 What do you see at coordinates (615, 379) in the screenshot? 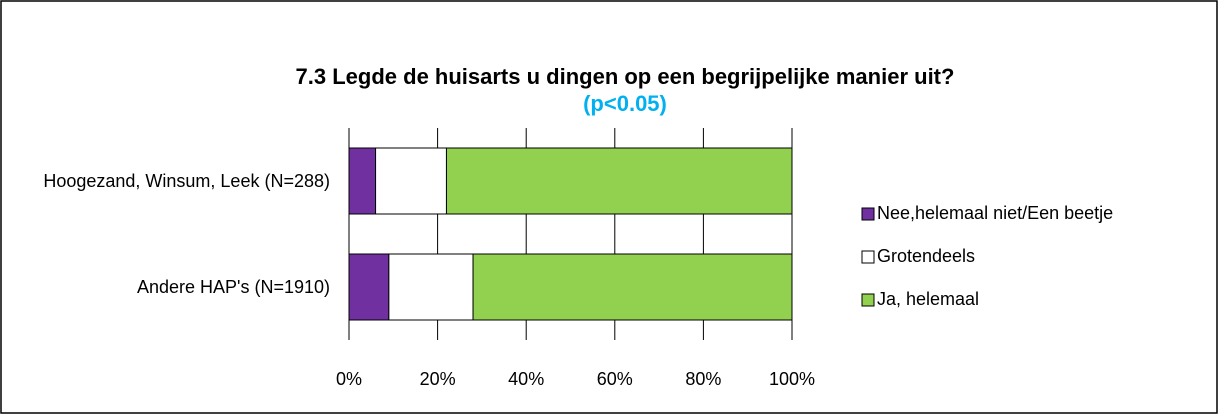
I see `x-tick-label: 60%` at bounding box center [615, 379].